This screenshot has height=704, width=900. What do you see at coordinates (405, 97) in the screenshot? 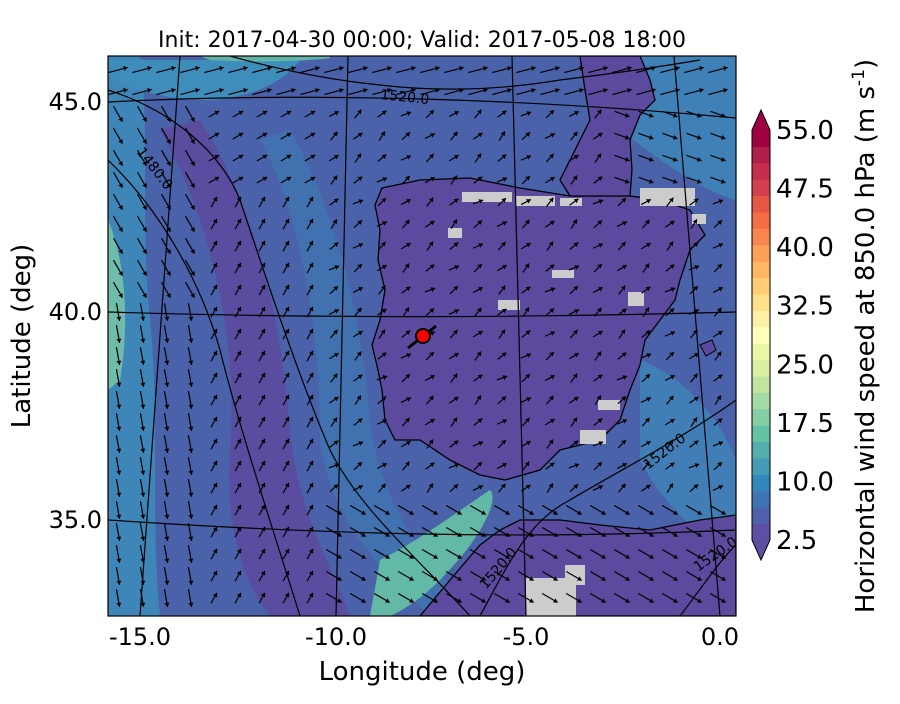
I see `contour-label: 1520.0` at bounding box center [405, 97].